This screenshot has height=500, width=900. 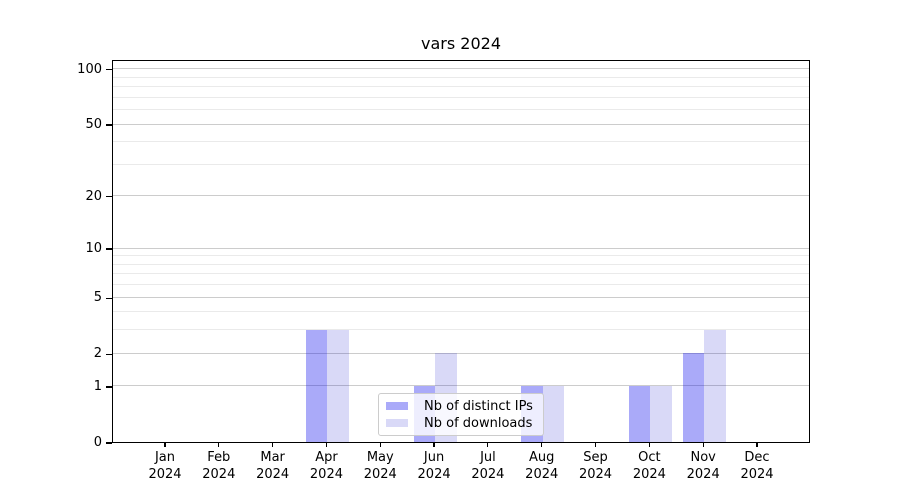 I want to click on legend-label-downloads: Nb of downloads, so click(x=478, y=423).